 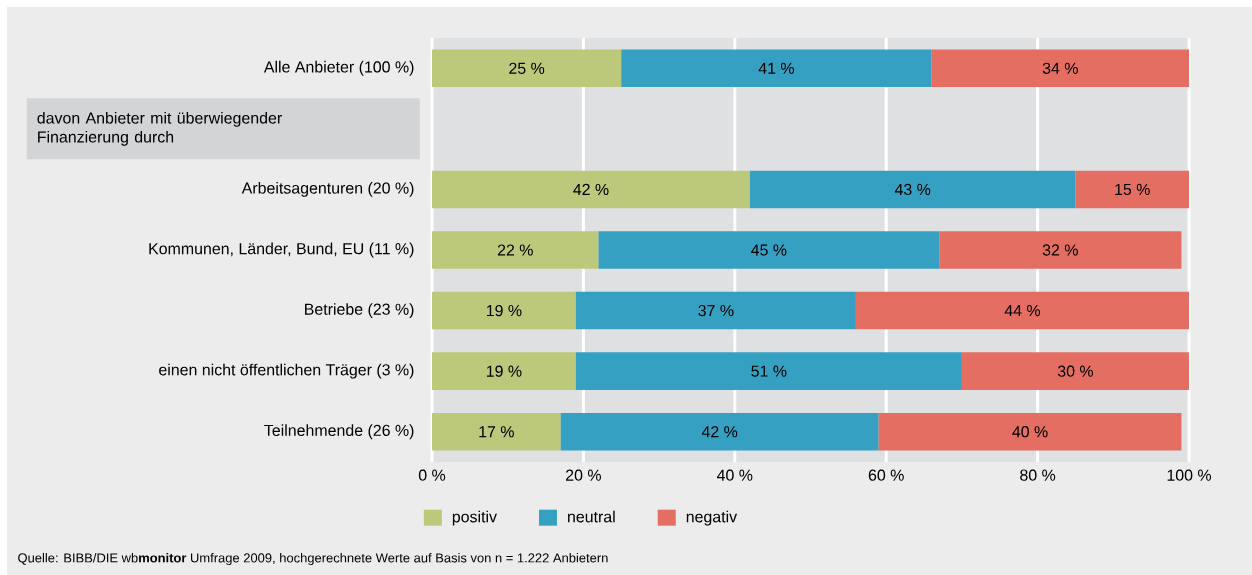 I want to click on data-label: 44 %, so click(x=1022, y=311).